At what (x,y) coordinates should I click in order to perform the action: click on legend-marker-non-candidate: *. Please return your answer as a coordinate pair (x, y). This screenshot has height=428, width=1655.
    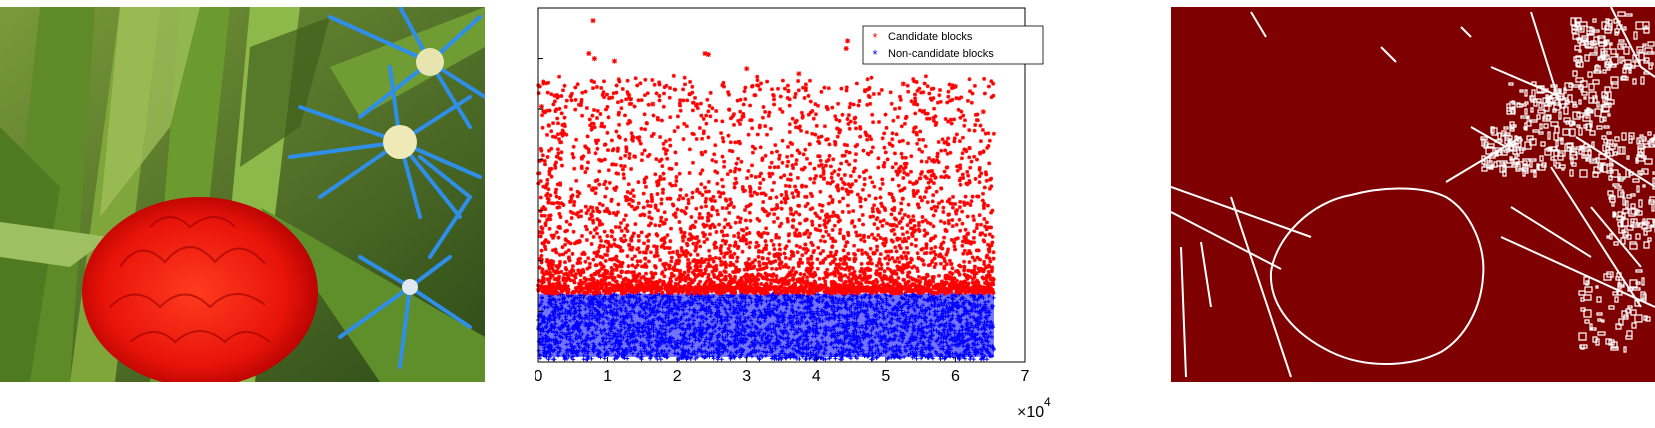
    Looking at the image, I should click on (874, 54).